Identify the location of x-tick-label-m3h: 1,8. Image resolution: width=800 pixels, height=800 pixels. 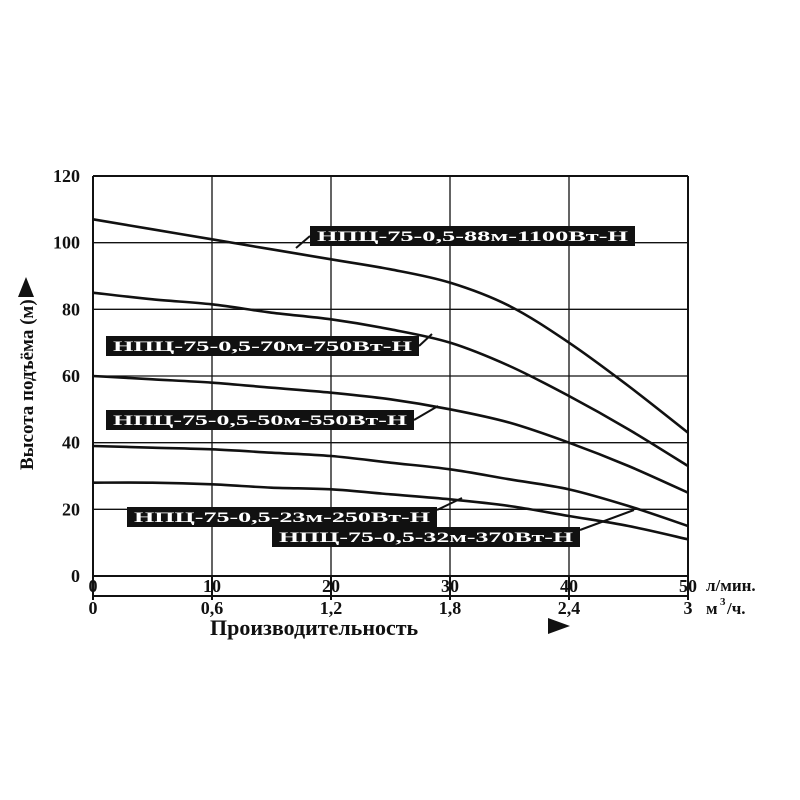
(450, 608).